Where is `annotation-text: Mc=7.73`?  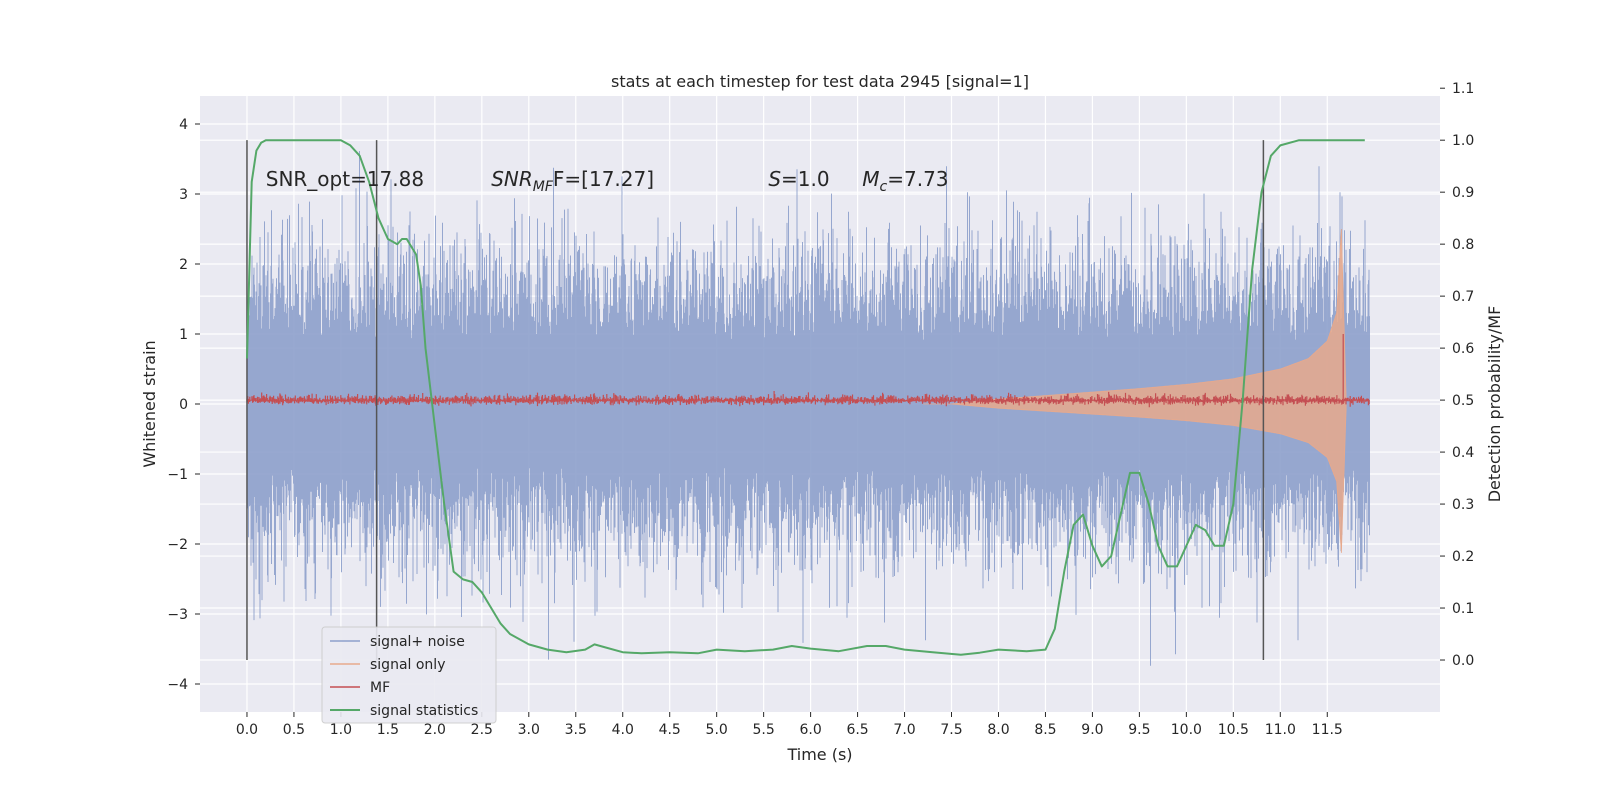 annotation-text: Mc=7.73 is located at coordinates (905, 181).